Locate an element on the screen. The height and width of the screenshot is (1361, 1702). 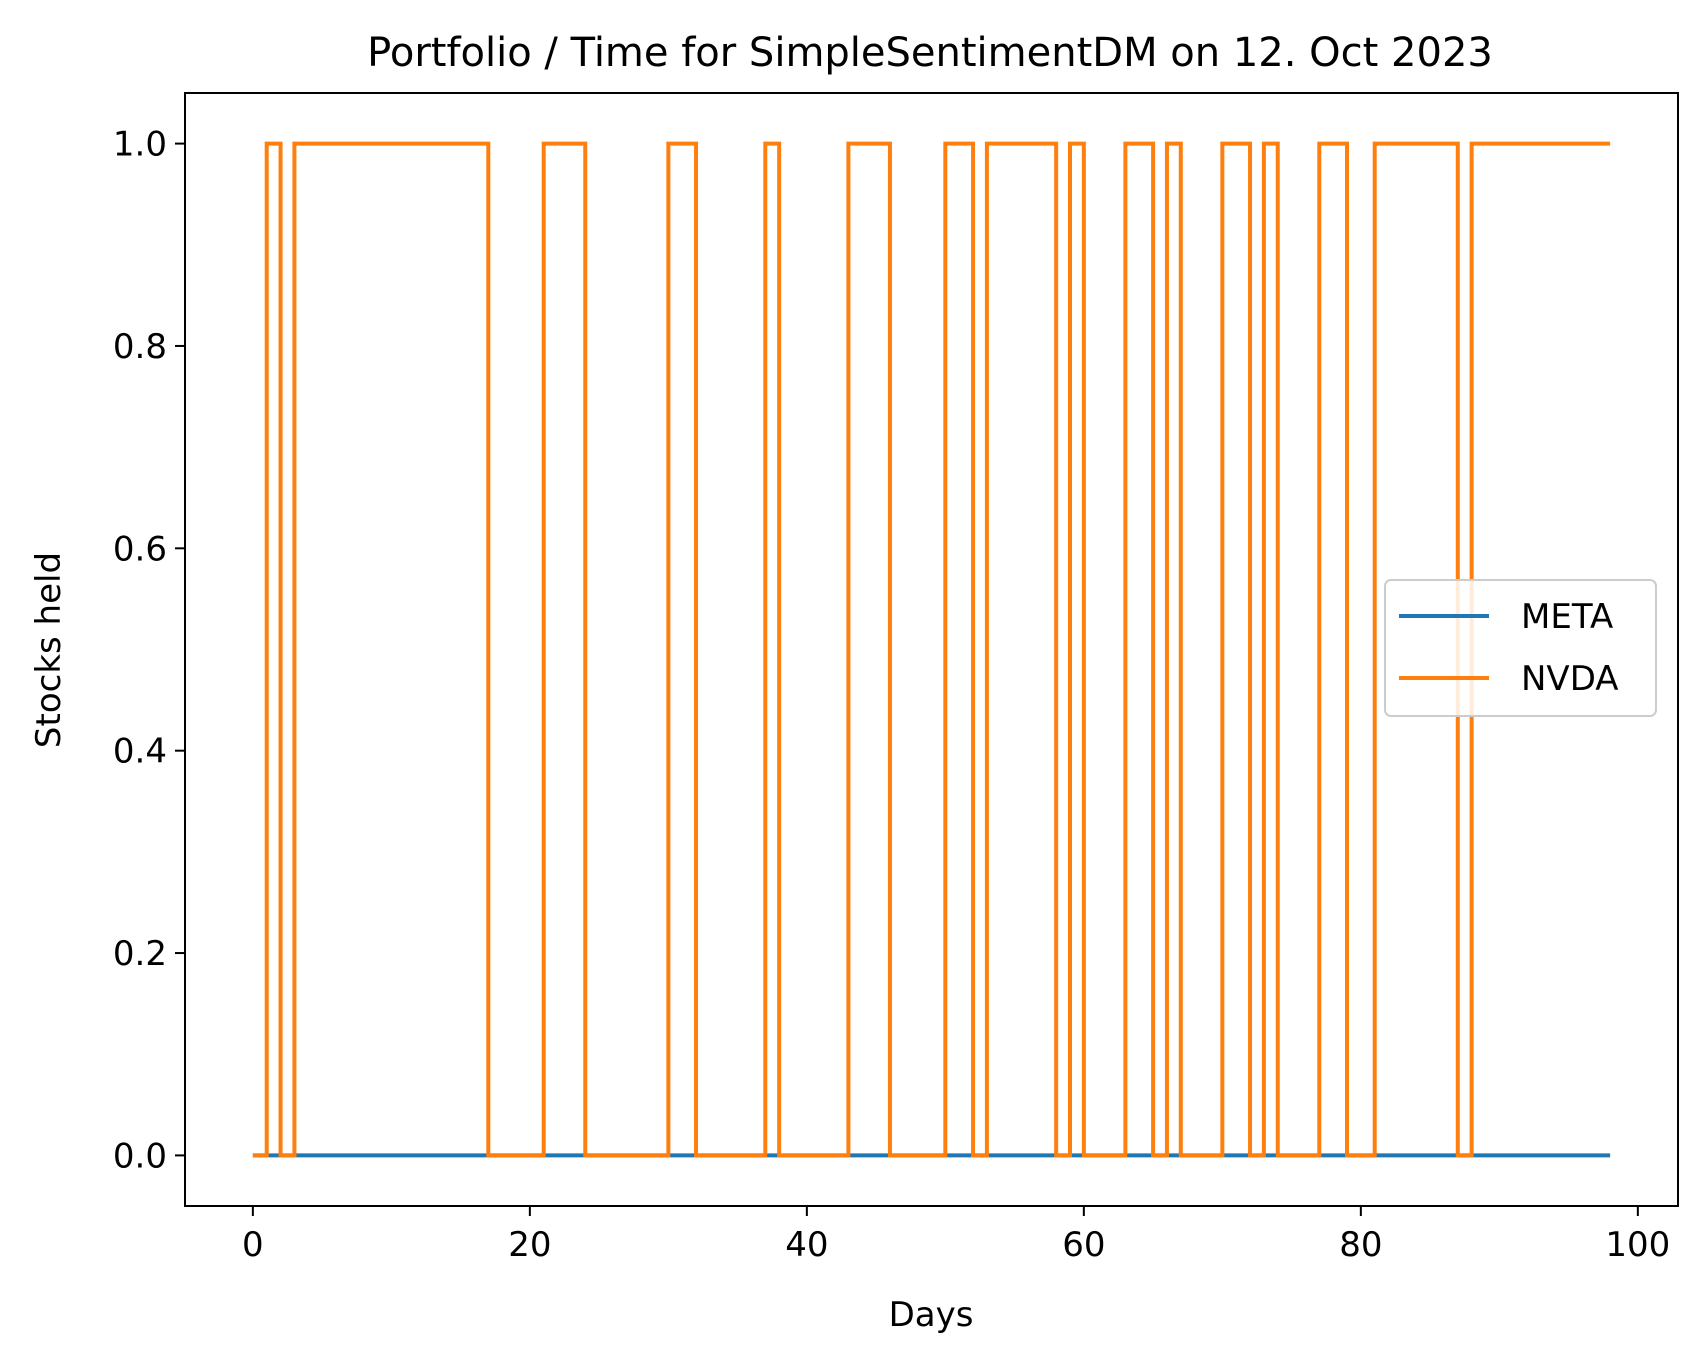
legend: META NVDA is located at coordinates (1520, 648).